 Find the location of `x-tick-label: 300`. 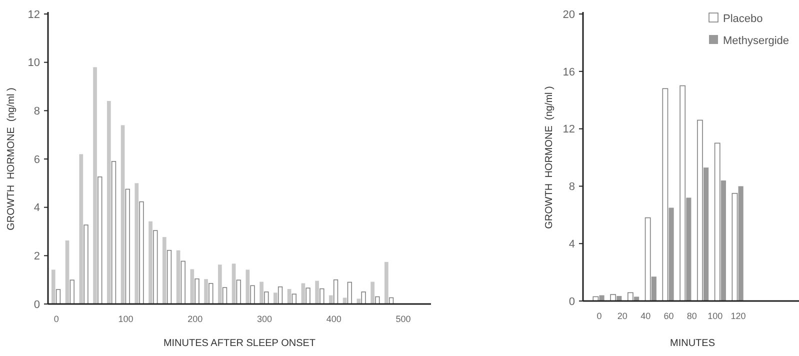

x-tick-label: 300 is located at coordinates (264, 319).